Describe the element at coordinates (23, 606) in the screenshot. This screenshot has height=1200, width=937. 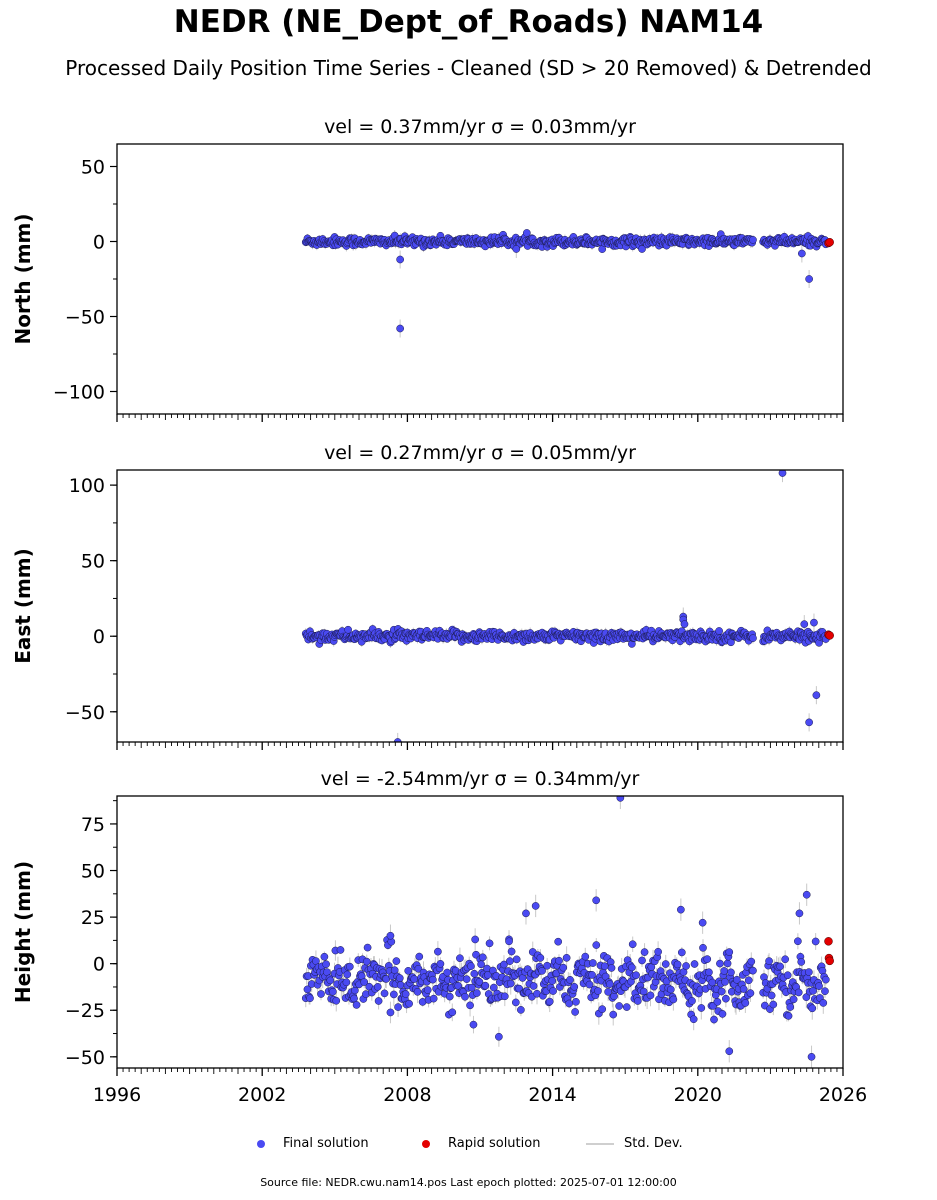
I see `y-axis-label: East (mm)` at that location.